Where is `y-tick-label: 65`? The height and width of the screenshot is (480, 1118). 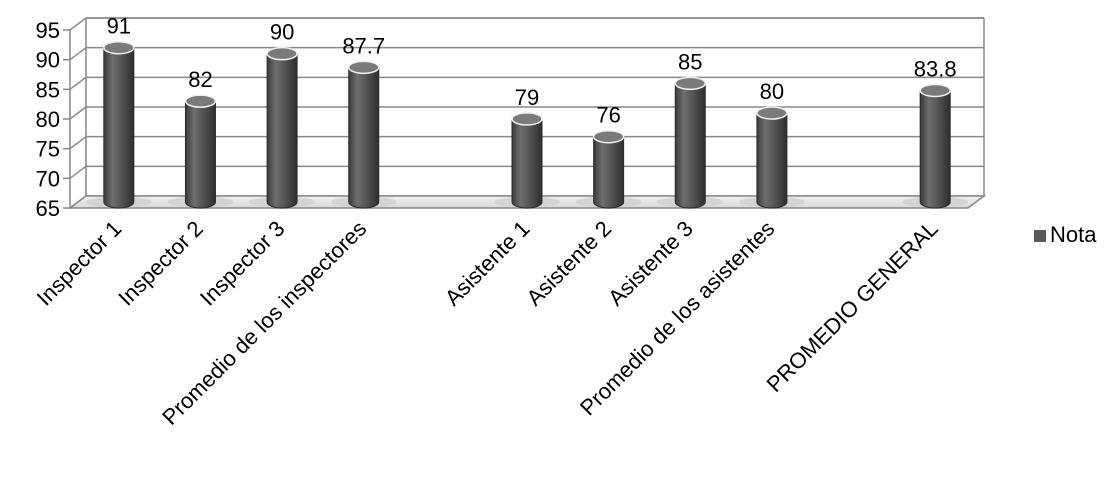 y-tick-label: 65 is located at coordinates (48, 208).